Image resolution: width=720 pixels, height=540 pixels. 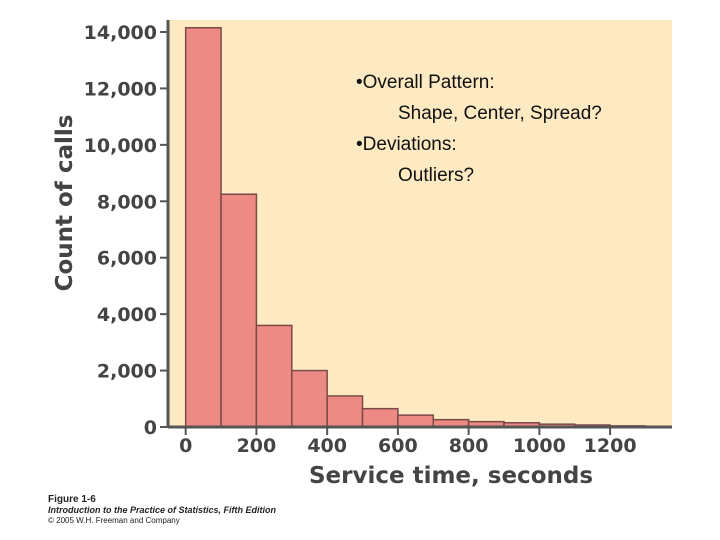 What do you see at coordinates (425, 82) in the screenshot?
I see `annotation-line-overall-pattern: •Overall Pattern:` at bounding box center [425, 82].